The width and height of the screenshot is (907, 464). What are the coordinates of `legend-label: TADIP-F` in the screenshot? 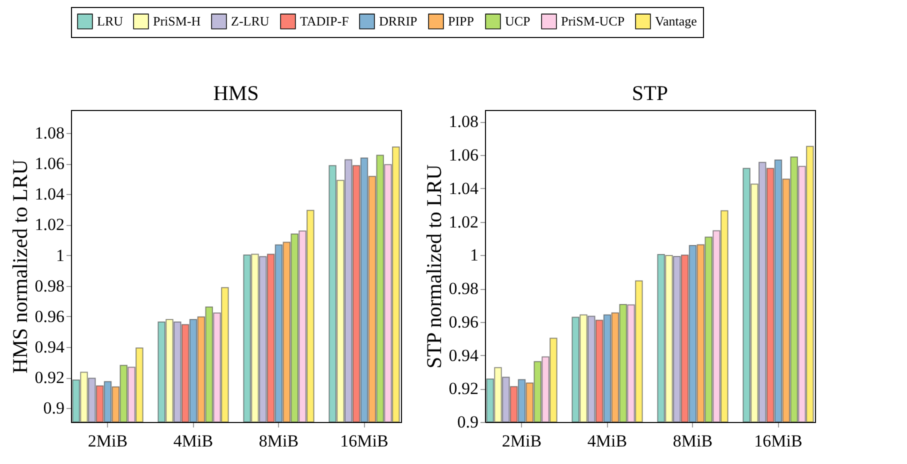 It's located at (324, 20).